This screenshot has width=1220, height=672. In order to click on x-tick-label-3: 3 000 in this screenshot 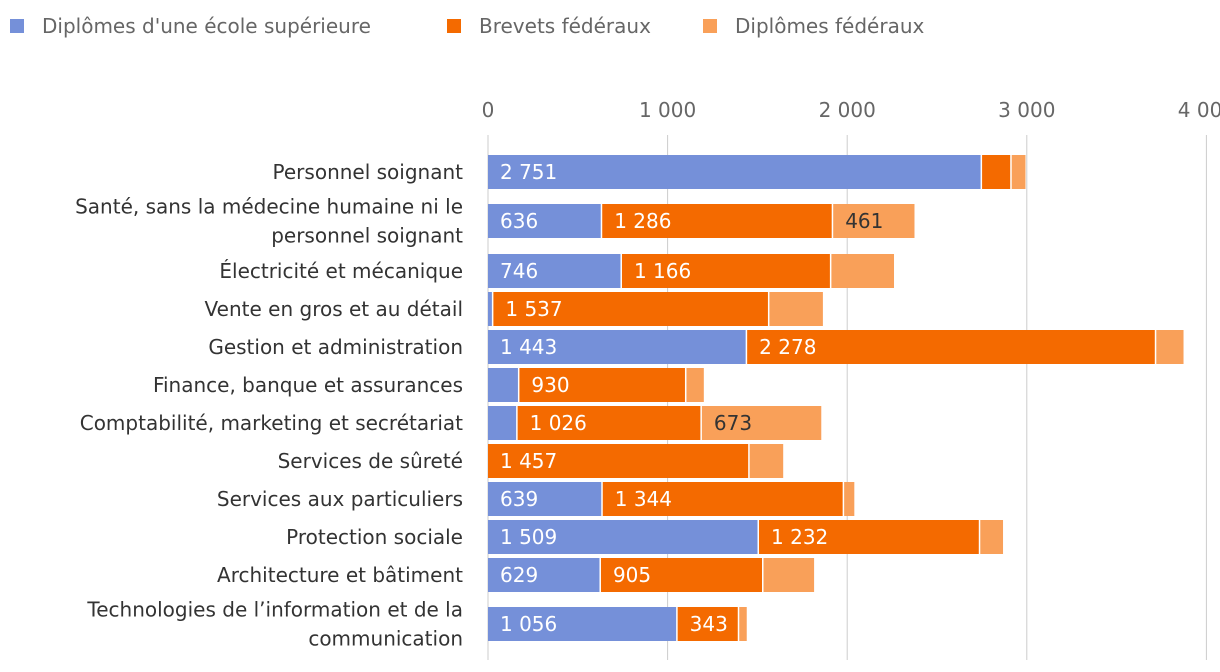, I will do `click(1026, 110)`.